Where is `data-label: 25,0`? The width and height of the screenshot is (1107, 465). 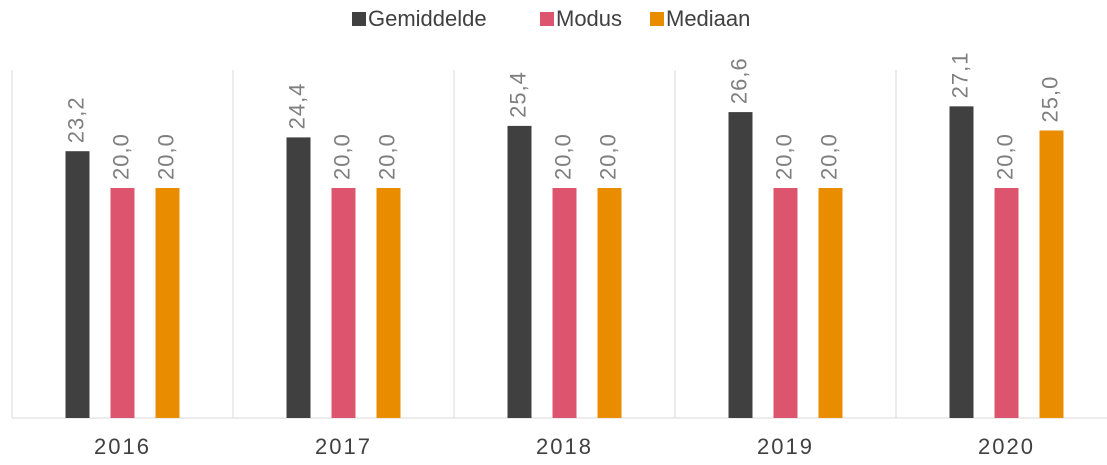 data-label: 25,0 is located at coordinates (1049, 99).